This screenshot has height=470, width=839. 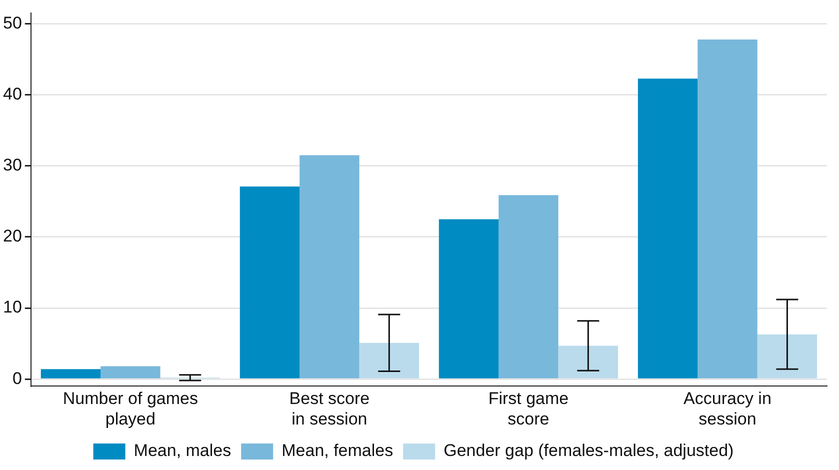 I want to click on y-tick-label: 40, so click(x=12, y=94).